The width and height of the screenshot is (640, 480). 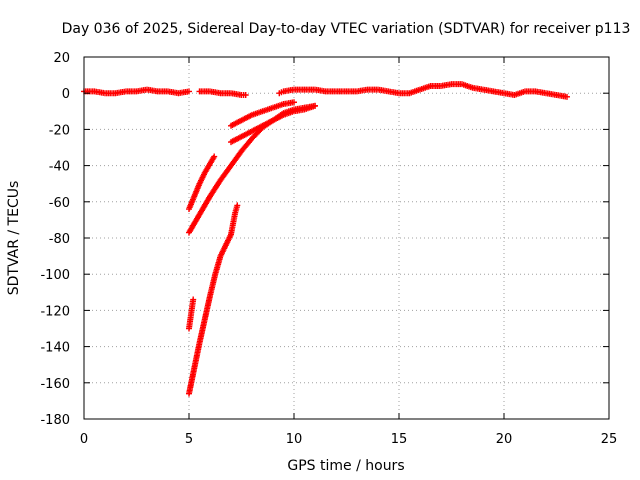 What do you see at coordinates (84, 439) in the screenshot?
I see `x-tick-label: 0` at bounding box center [84, 439].